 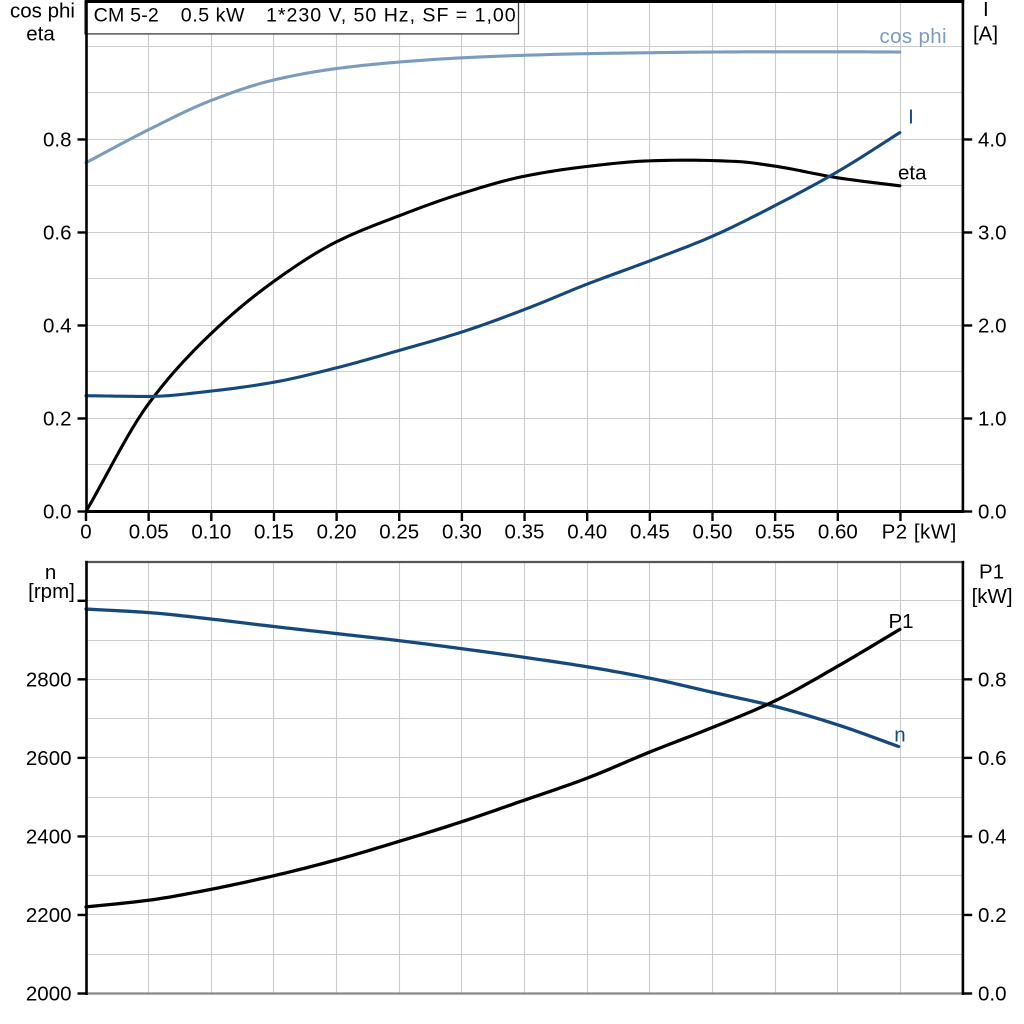 What do you see at coordinates (992, 140) in the screenshot?
I see `svg-text: 4.0` at bounding box center [992, 140].